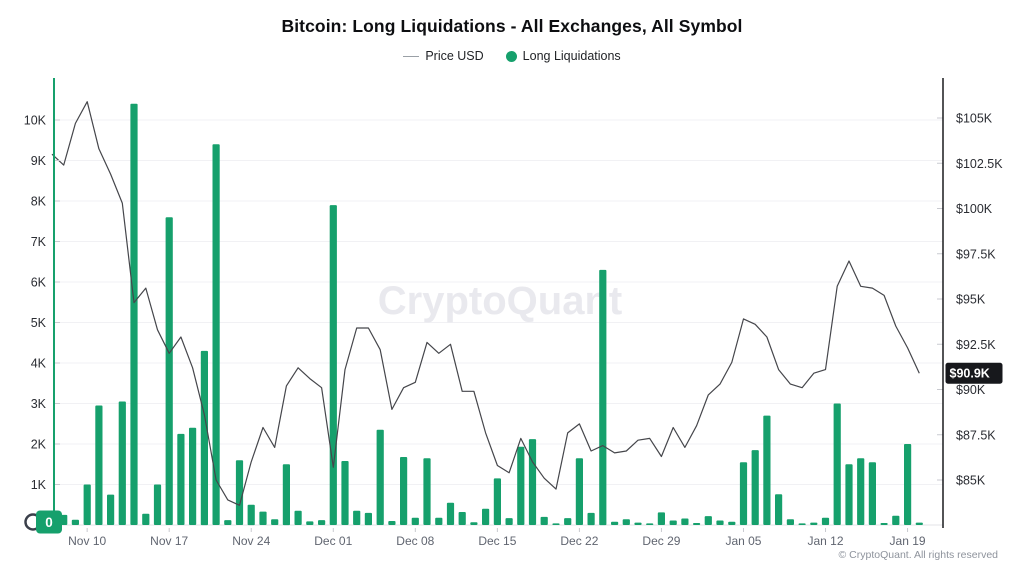 The height and width of the screenshot is (576, 1024). I want to click on legend-item-price: Price USD, so click(443, 56).